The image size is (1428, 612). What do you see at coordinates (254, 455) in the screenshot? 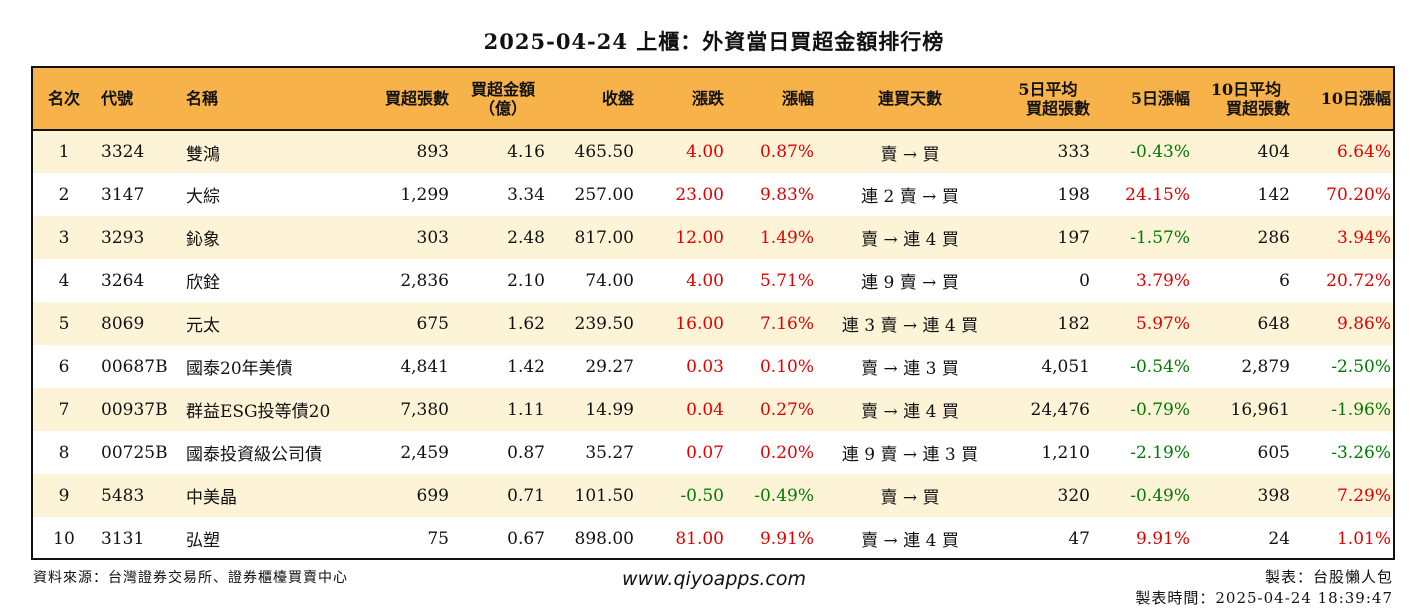
I see `cell-name: 國泰投資級公司債` at bounding box center [254, 455].